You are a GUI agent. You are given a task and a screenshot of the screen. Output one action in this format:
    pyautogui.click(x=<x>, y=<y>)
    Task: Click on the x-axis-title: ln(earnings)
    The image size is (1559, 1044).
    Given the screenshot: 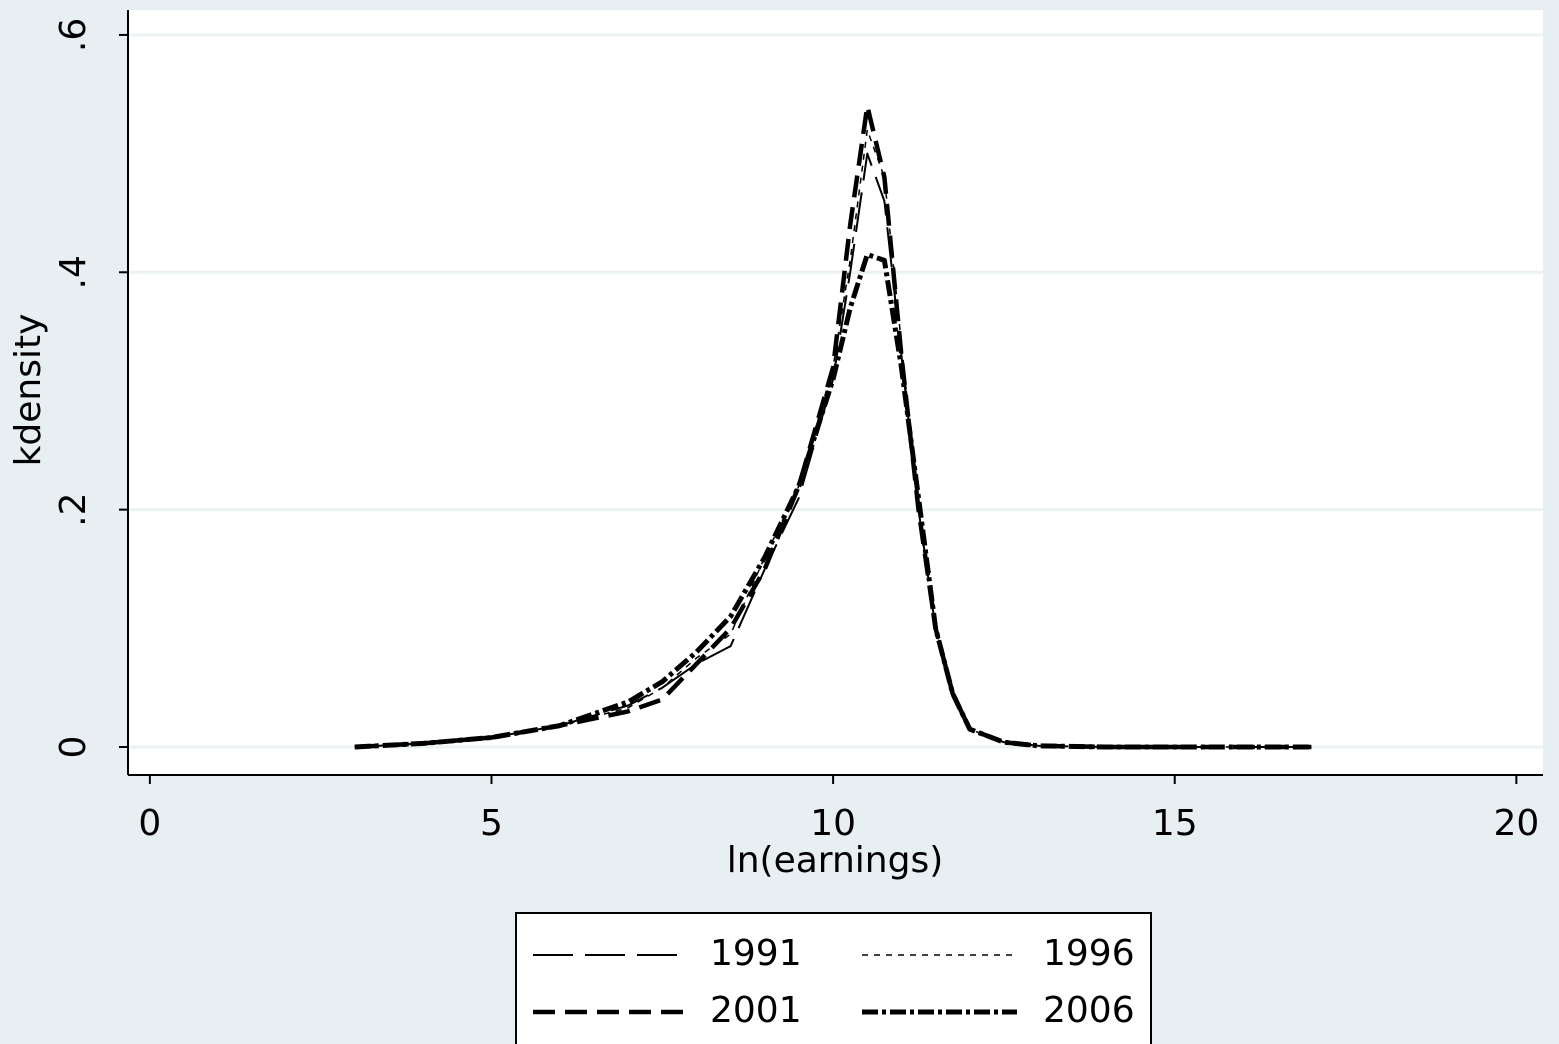 What is the action you would take?
    pyautogui.click(x=835, y=860)
    